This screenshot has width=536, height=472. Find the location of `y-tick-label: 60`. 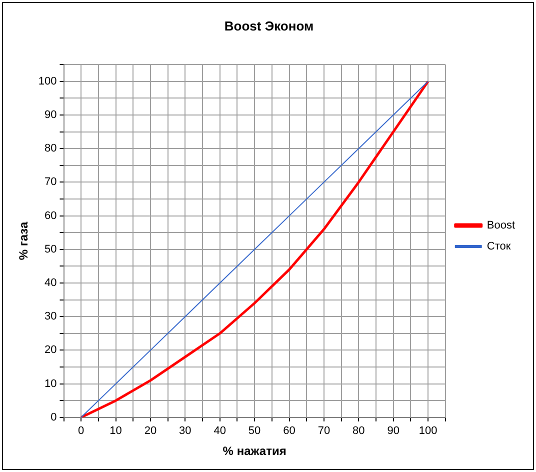

y-tick-label: 60 is located at coordinates (50, 216).